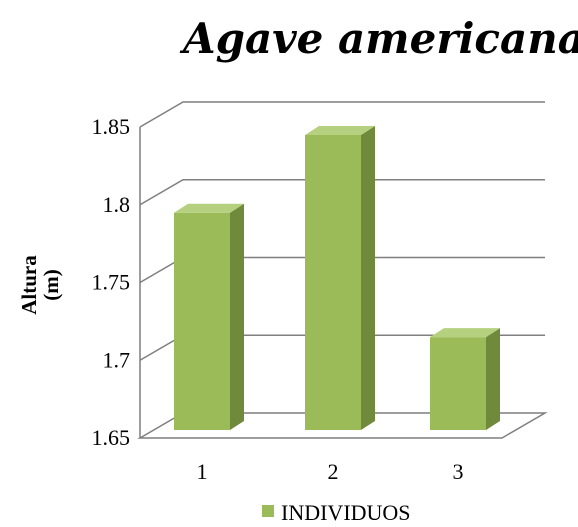 Image resolution: width=578 pixels, height=527 pixels. What do you see at coordinates (117, 359) in the screenshot?
I see `y-tick-label: 1.7` at bounding box center [117, 359].